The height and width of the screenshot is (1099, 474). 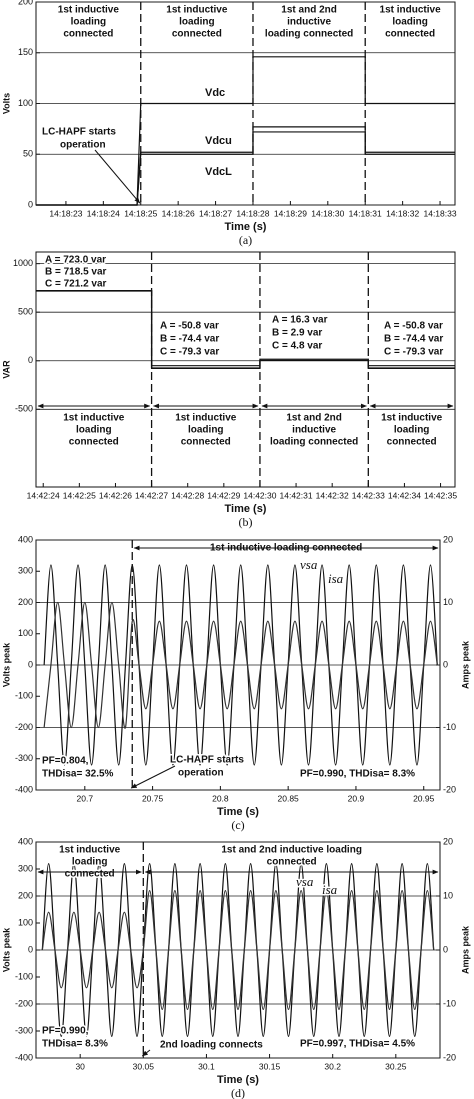 I want to click on x-tick-label: 30.25, so click(x=396, y=1066).